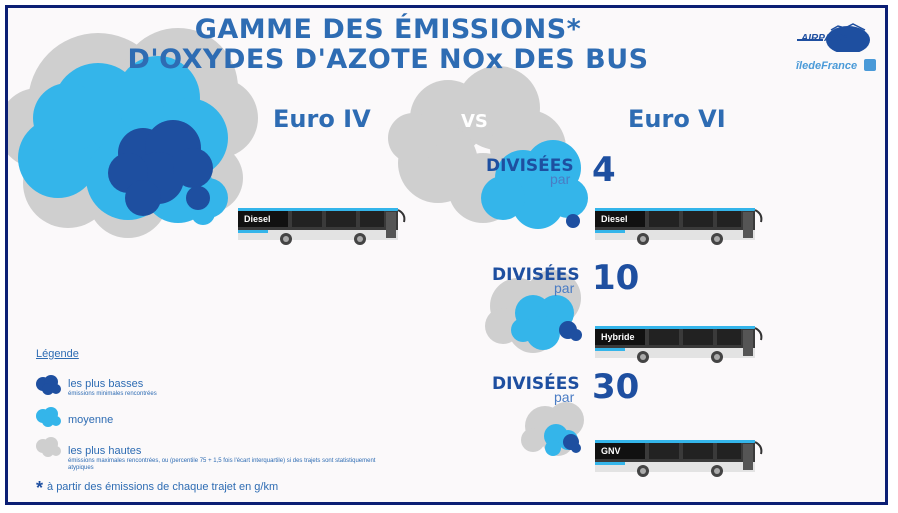  What do you see at coordinates (106, 384) in the screenshot?
I see `legend-low-label: les plus basses` at bounding box center [106, 384].